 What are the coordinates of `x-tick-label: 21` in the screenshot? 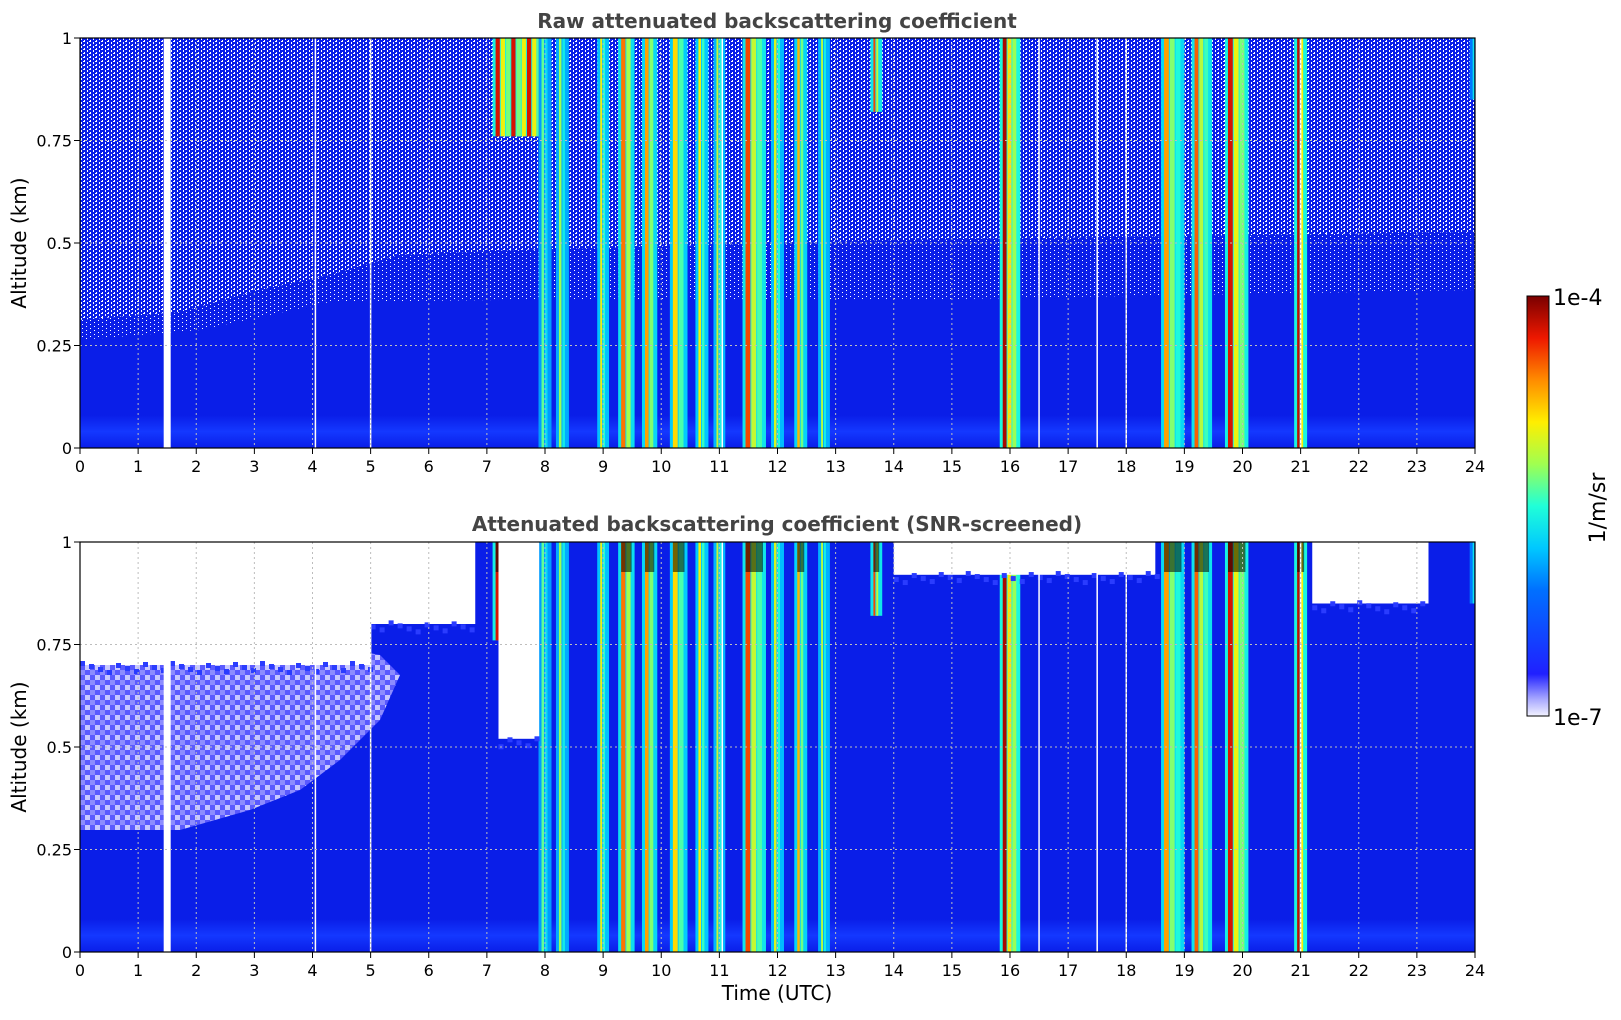 It's located at (1300, 466).